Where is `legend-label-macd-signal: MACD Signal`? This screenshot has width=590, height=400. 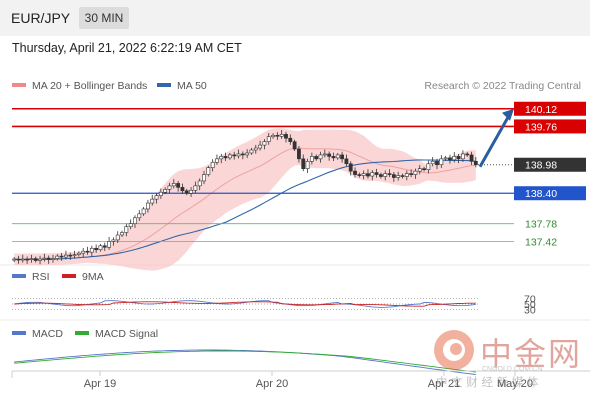
legend-label-macd-signal: MACD Signal is located at coordinates (127, 334).